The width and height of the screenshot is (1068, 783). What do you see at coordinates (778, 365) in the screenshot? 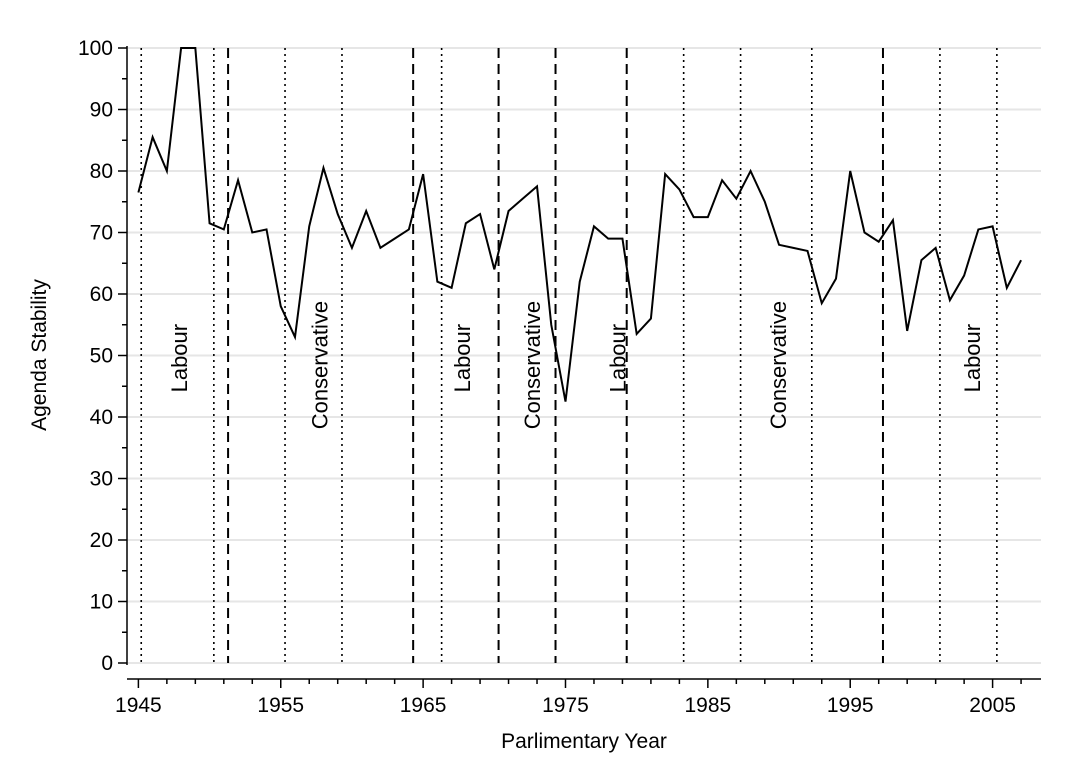
I see `party-label-5: Conservative` at bounding box center [778, 365].